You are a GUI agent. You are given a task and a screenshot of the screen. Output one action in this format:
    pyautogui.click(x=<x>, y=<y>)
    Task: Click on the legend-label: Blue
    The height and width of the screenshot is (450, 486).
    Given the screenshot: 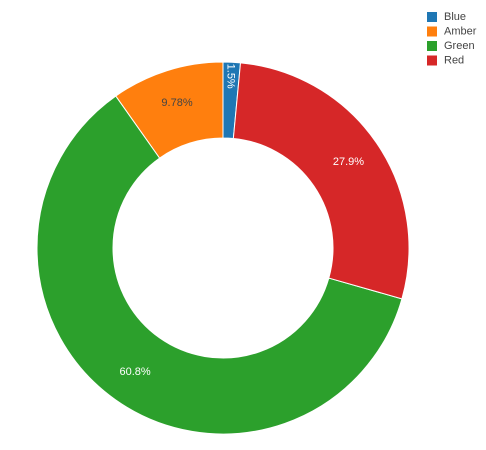 What is the action you would take?
    pyautogui.click(x=455, y=17)
    